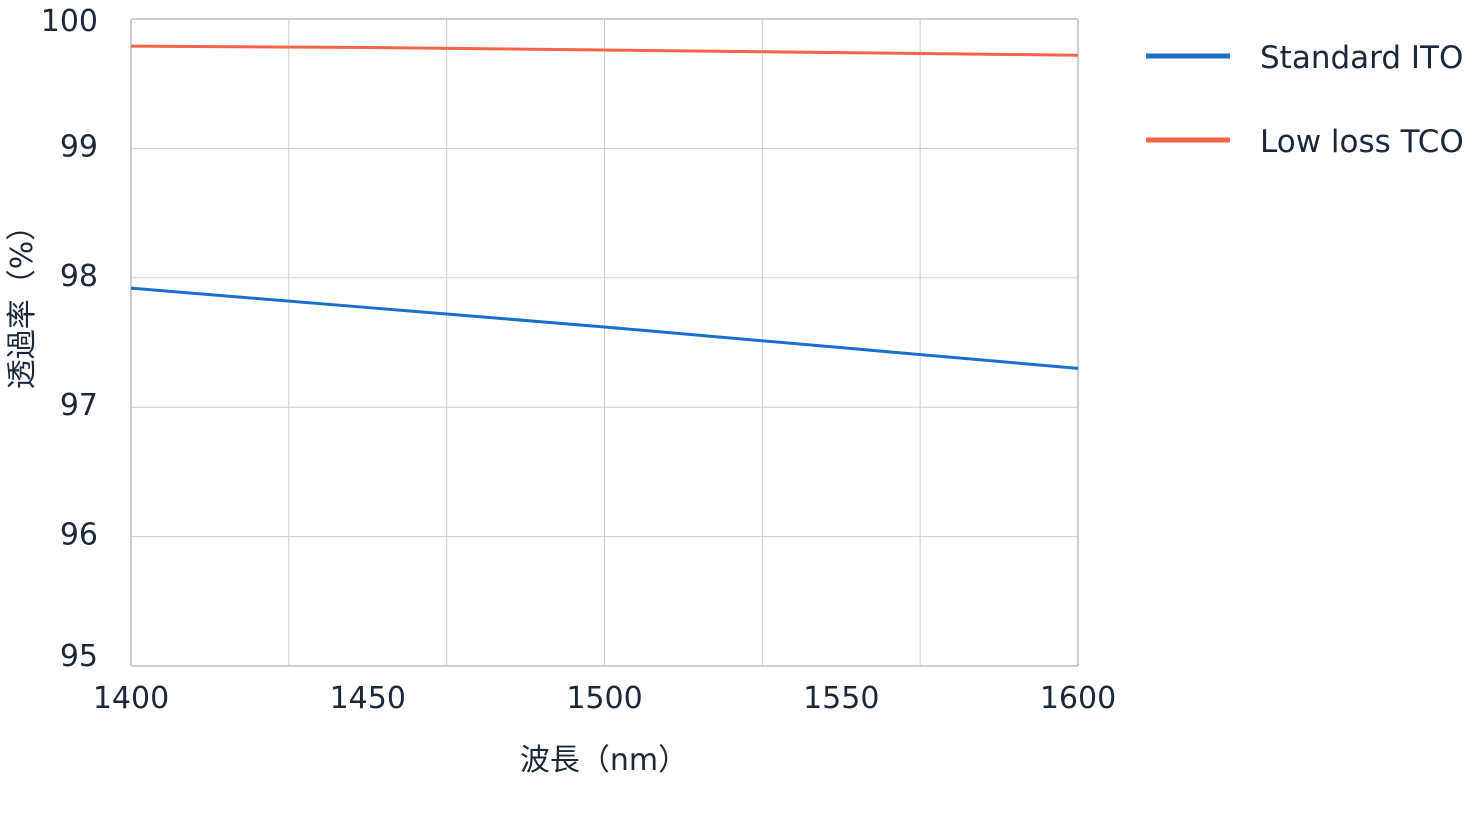  I want to click on y-tick-labels: 95 96 97 98 99 100, so click(69, 339).